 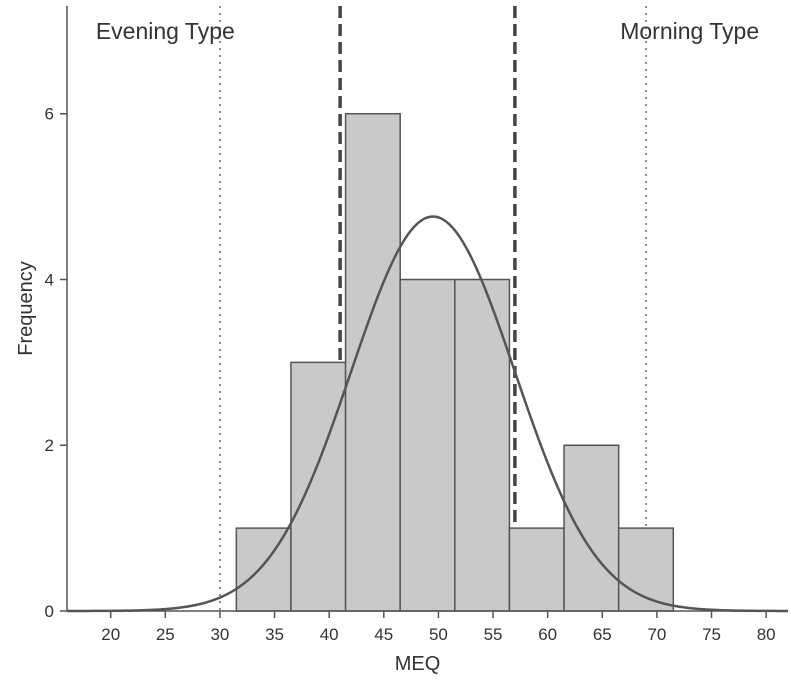 What do you see at coordinates (110, 634) in the screenshot?
I see `x-tick-label-20: 20` at bounding box center [110, 634].